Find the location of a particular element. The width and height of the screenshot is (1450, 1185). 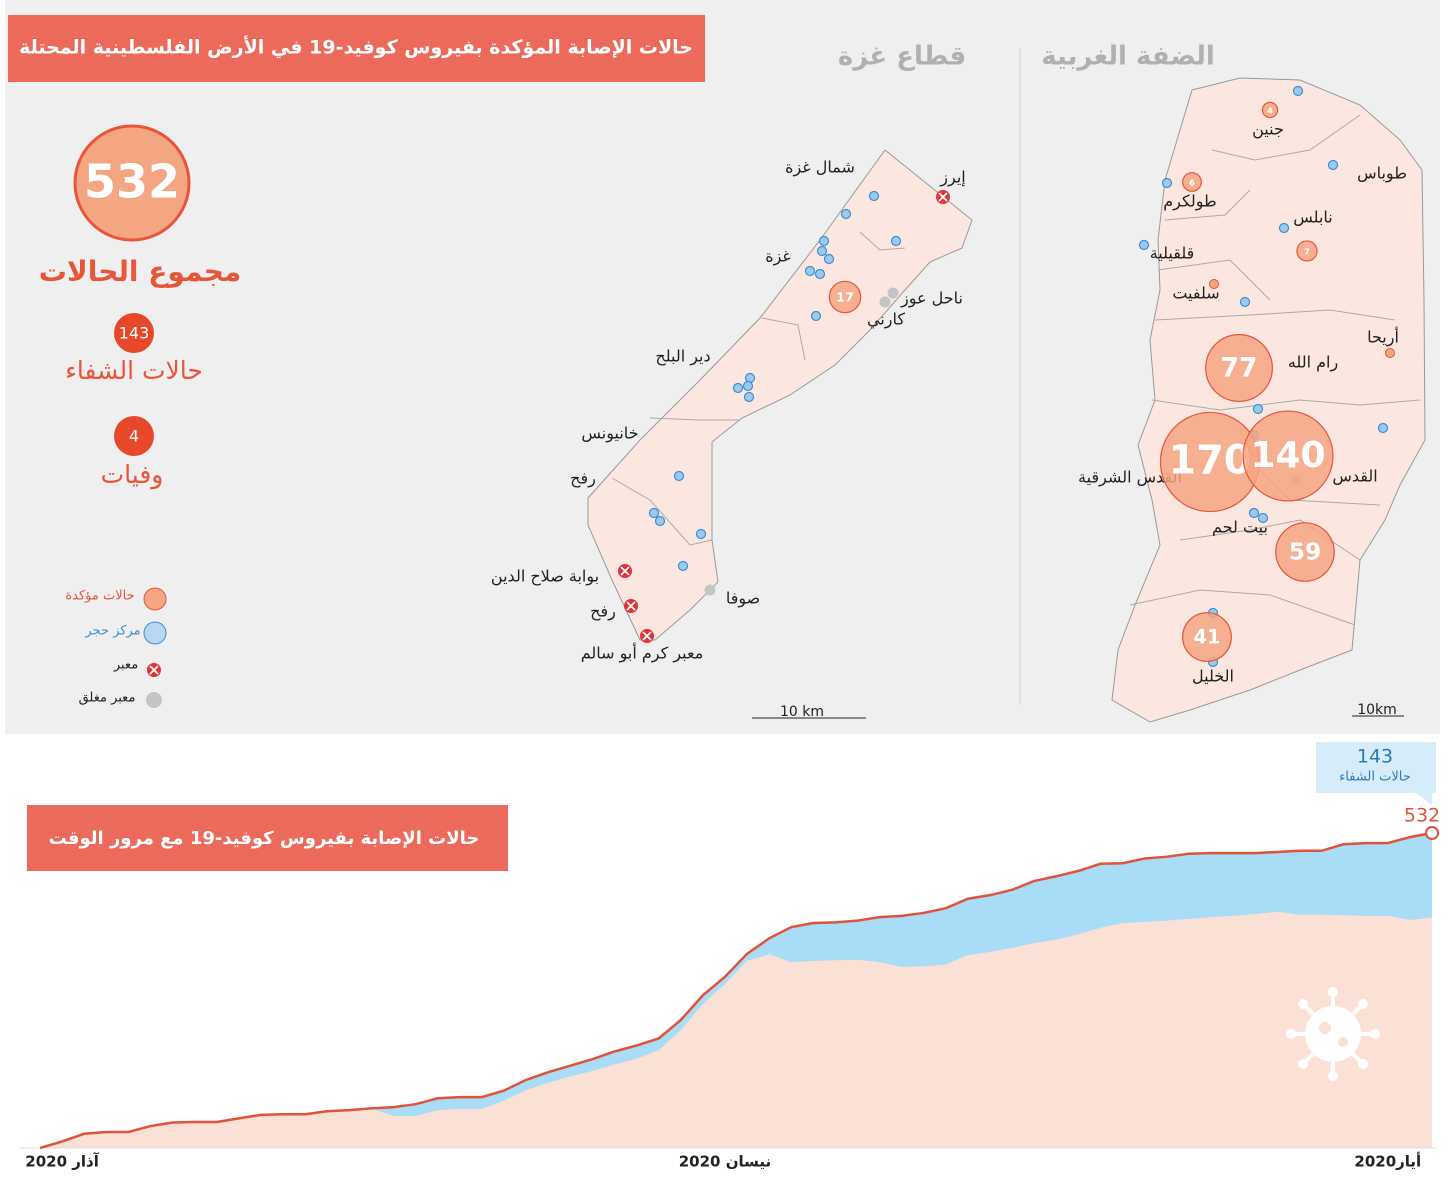

legend-label: معبر مغلق is located at coordinates (107, 698).